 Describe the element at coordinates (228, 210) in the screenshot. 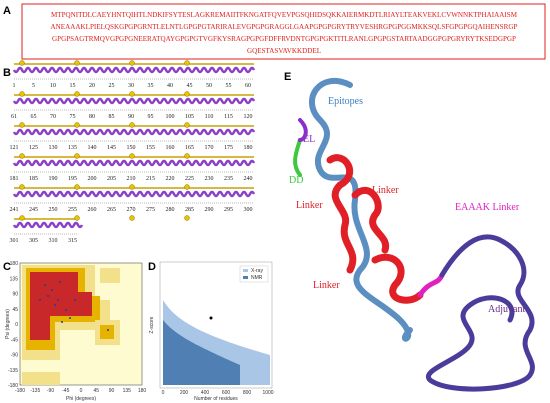

I see `residue-number: 295` at that location.